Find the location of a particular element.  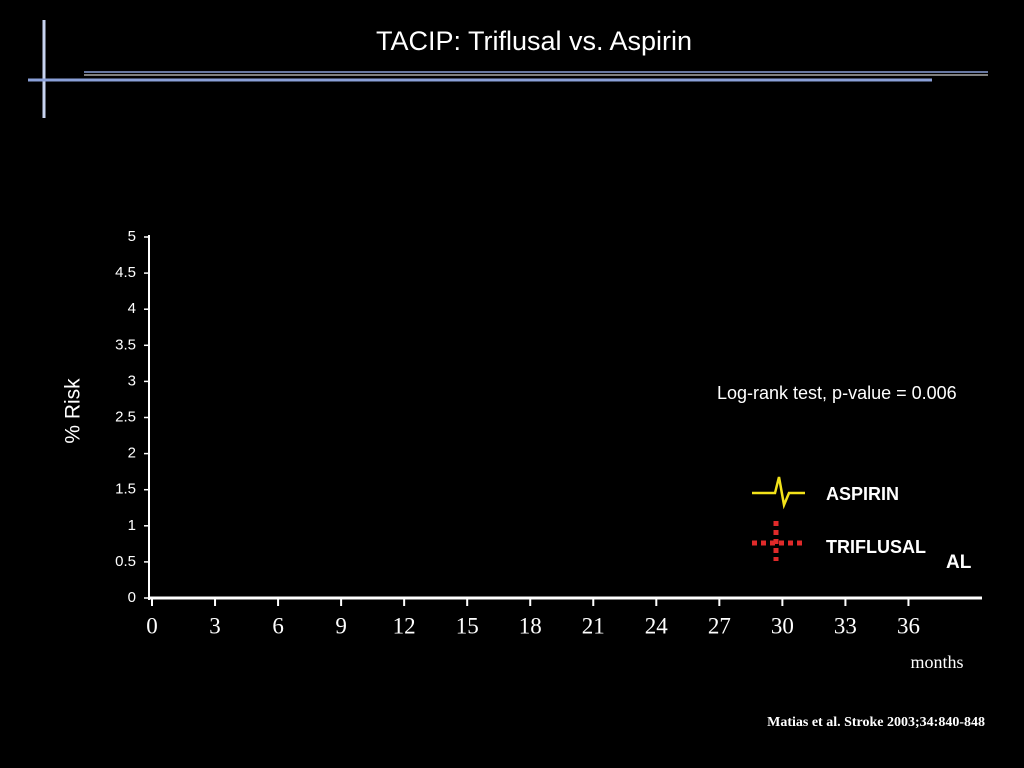

x-tick-label: 9 is located at coordinates (341, 625).